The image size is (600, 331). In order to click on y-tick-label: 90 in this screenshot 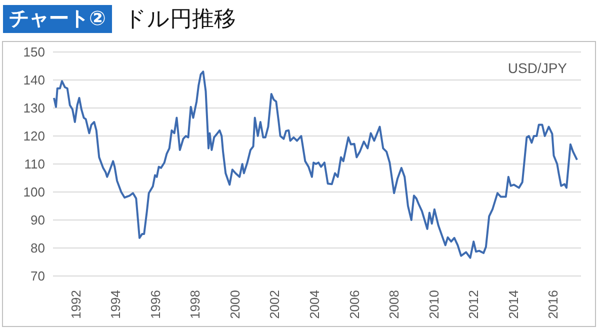, I will do `click(37, 220)`.